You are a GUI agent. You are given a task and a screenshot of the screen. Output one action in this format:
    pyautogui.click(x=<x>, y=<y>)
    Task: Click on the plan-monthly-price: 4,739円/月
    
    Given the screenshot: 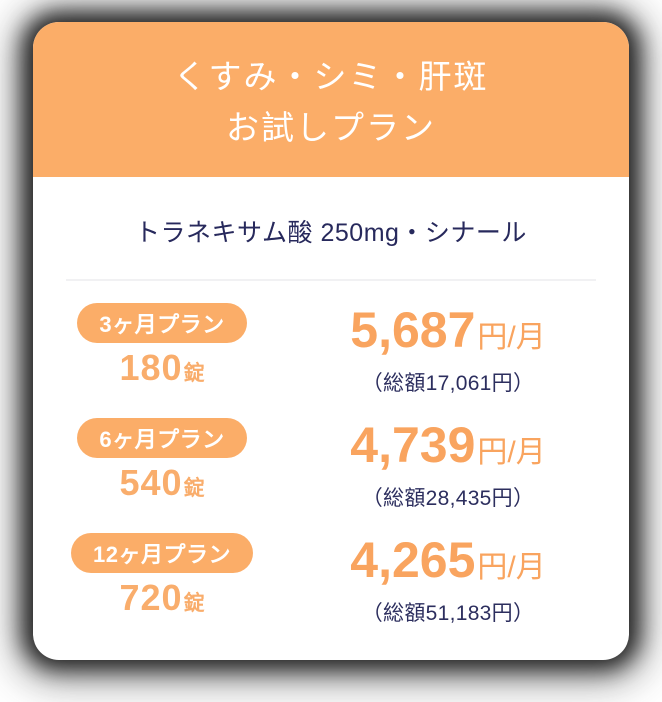 What is the action you would take?
    pyautogui.click(x=447, y=445)
    